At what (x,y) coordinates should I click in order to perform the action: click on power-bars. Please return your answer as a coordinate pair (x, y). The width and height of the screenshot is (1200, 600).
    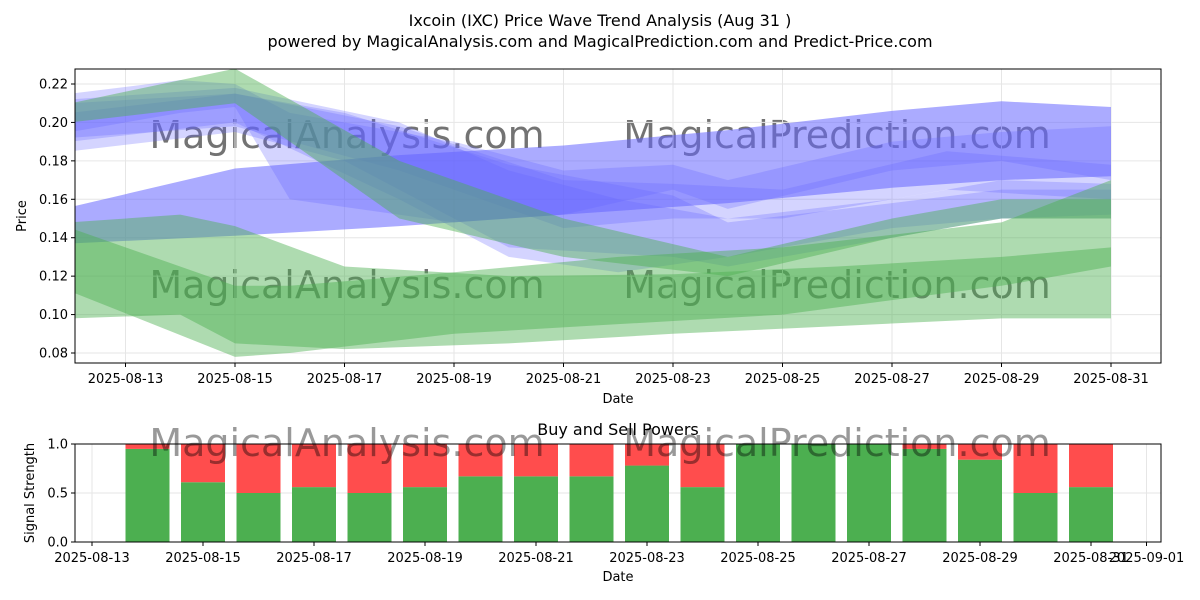
    Looking at the image, I should click on (619, 493).